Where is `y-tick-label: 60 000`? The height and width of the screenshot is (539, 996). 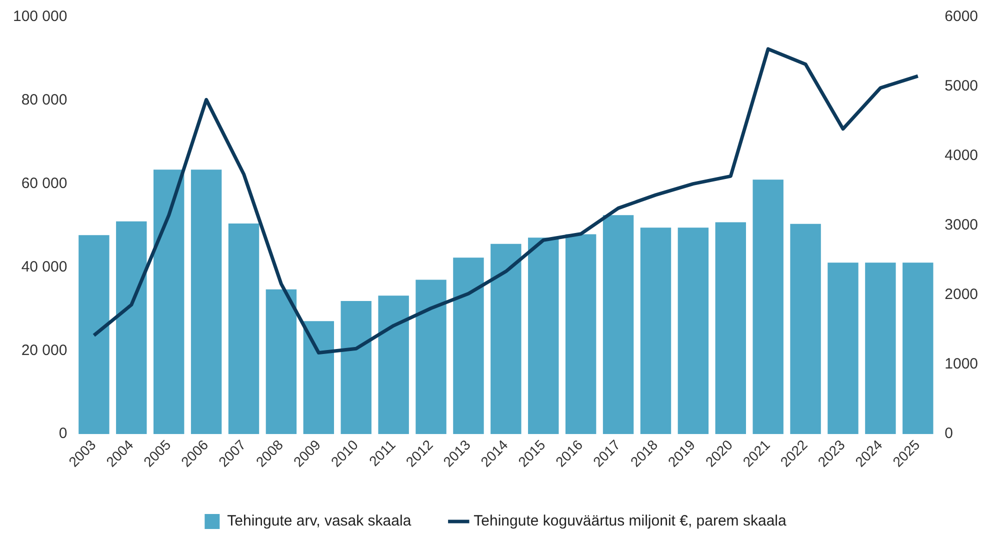 y-tick-label: 60 000 is located at coordinates (44, 183).